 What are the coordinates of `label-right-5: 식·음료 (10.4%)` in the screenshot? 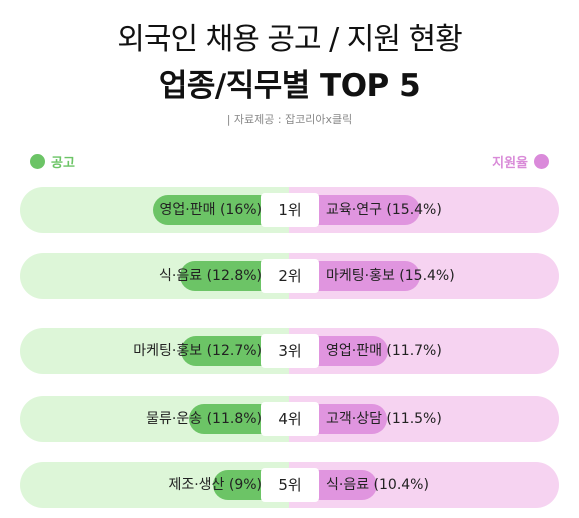 It's located at (377, 485).